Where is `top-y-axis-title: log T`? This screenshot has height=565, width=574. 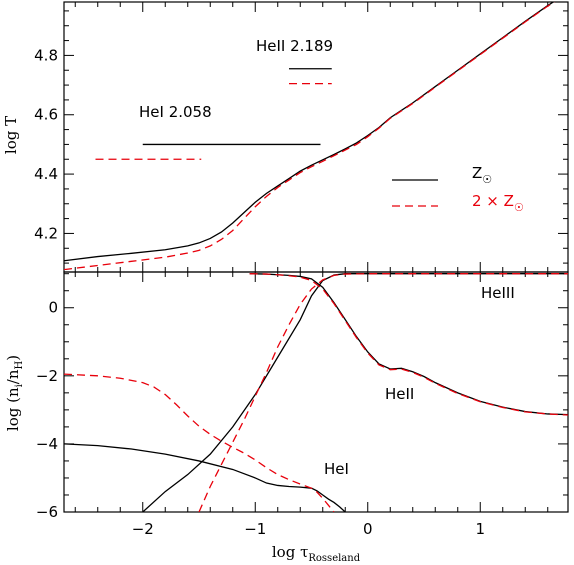
top-y-axis-title: log T is located at coordinates (11, 135).